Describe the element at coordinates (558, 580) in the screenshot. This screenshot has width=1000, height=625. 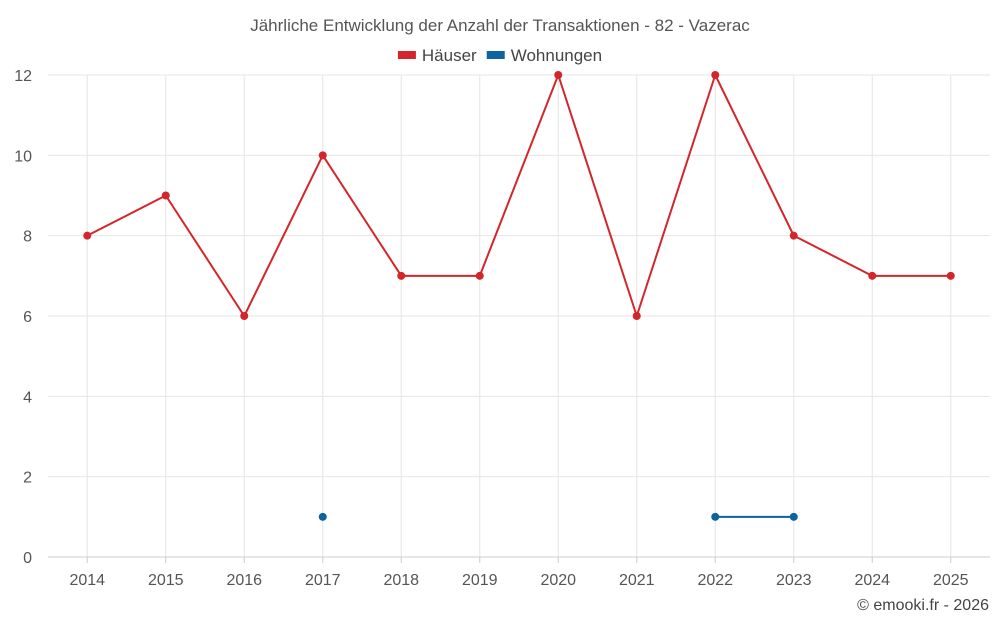
I see `x-tick-label: 2020` at that location.